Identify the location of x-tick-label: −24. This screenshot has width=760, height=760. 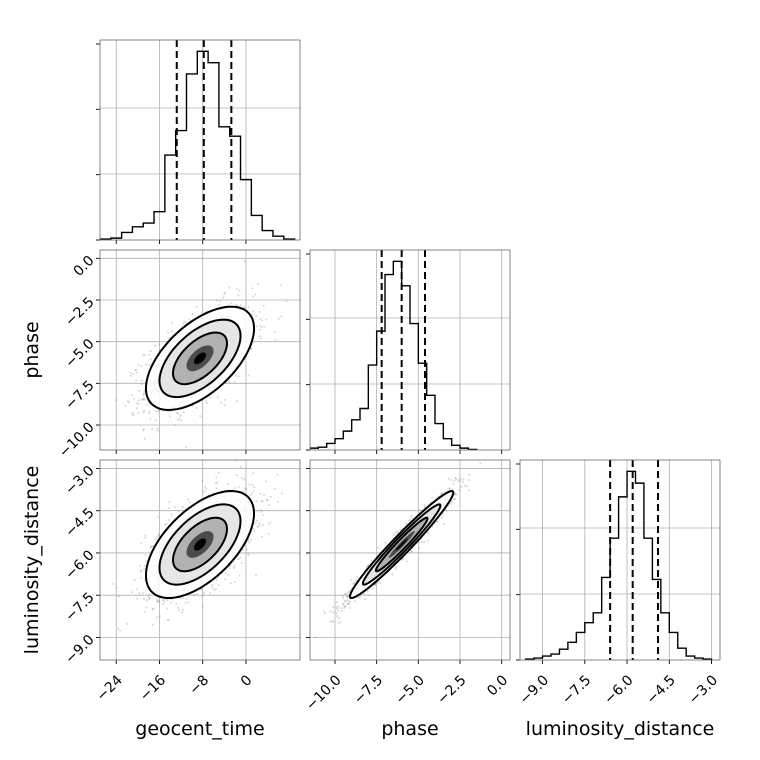
(110, 688).